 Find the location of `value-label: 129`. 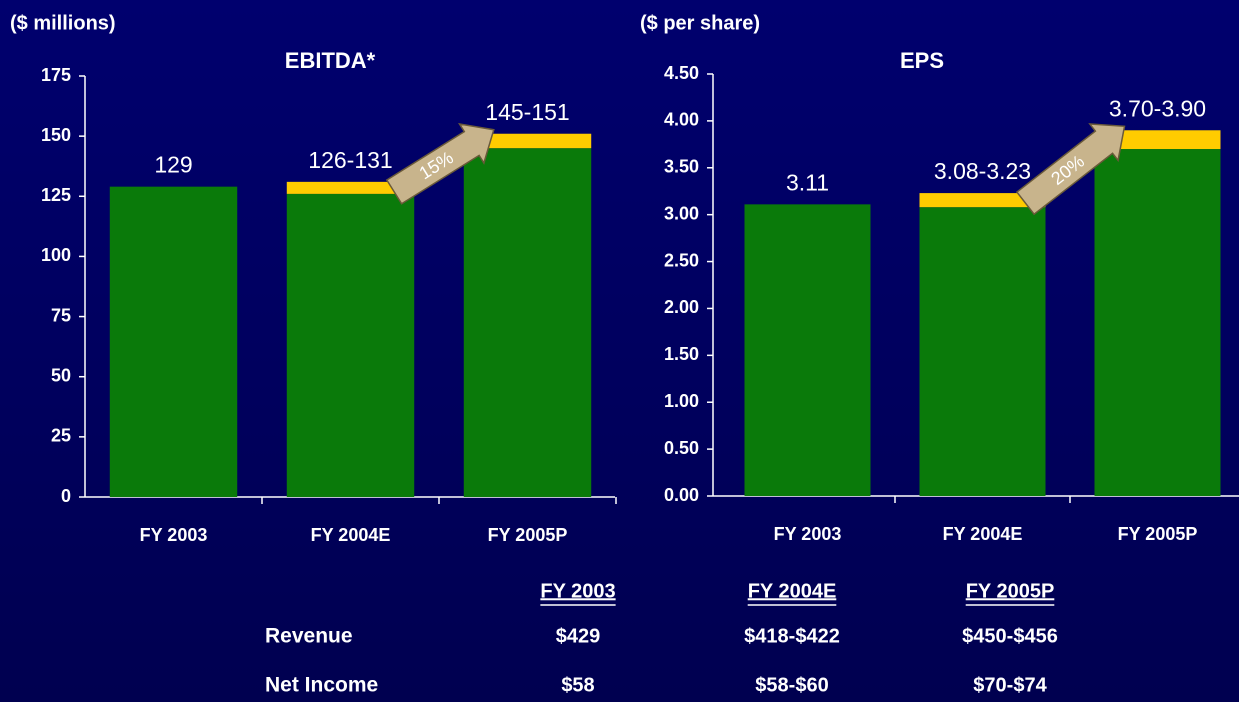

value-label: 129 is located at coordinates (173, 165).